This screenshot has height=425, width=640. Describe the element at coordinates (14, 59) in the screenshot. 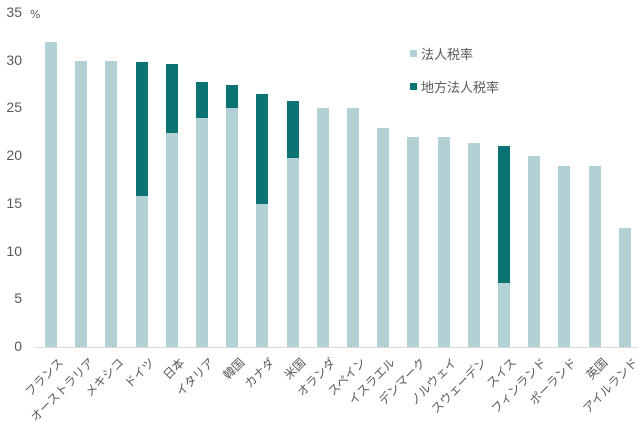

I see `y-tick-label: 30` at that location.